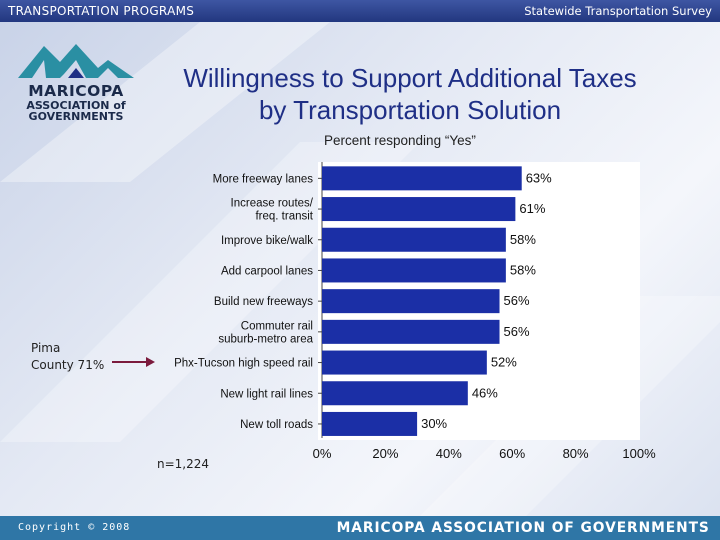 This screenshot has height=540, width=720. I want to click on x-tick-label-3: 40%, so click(449, 453).